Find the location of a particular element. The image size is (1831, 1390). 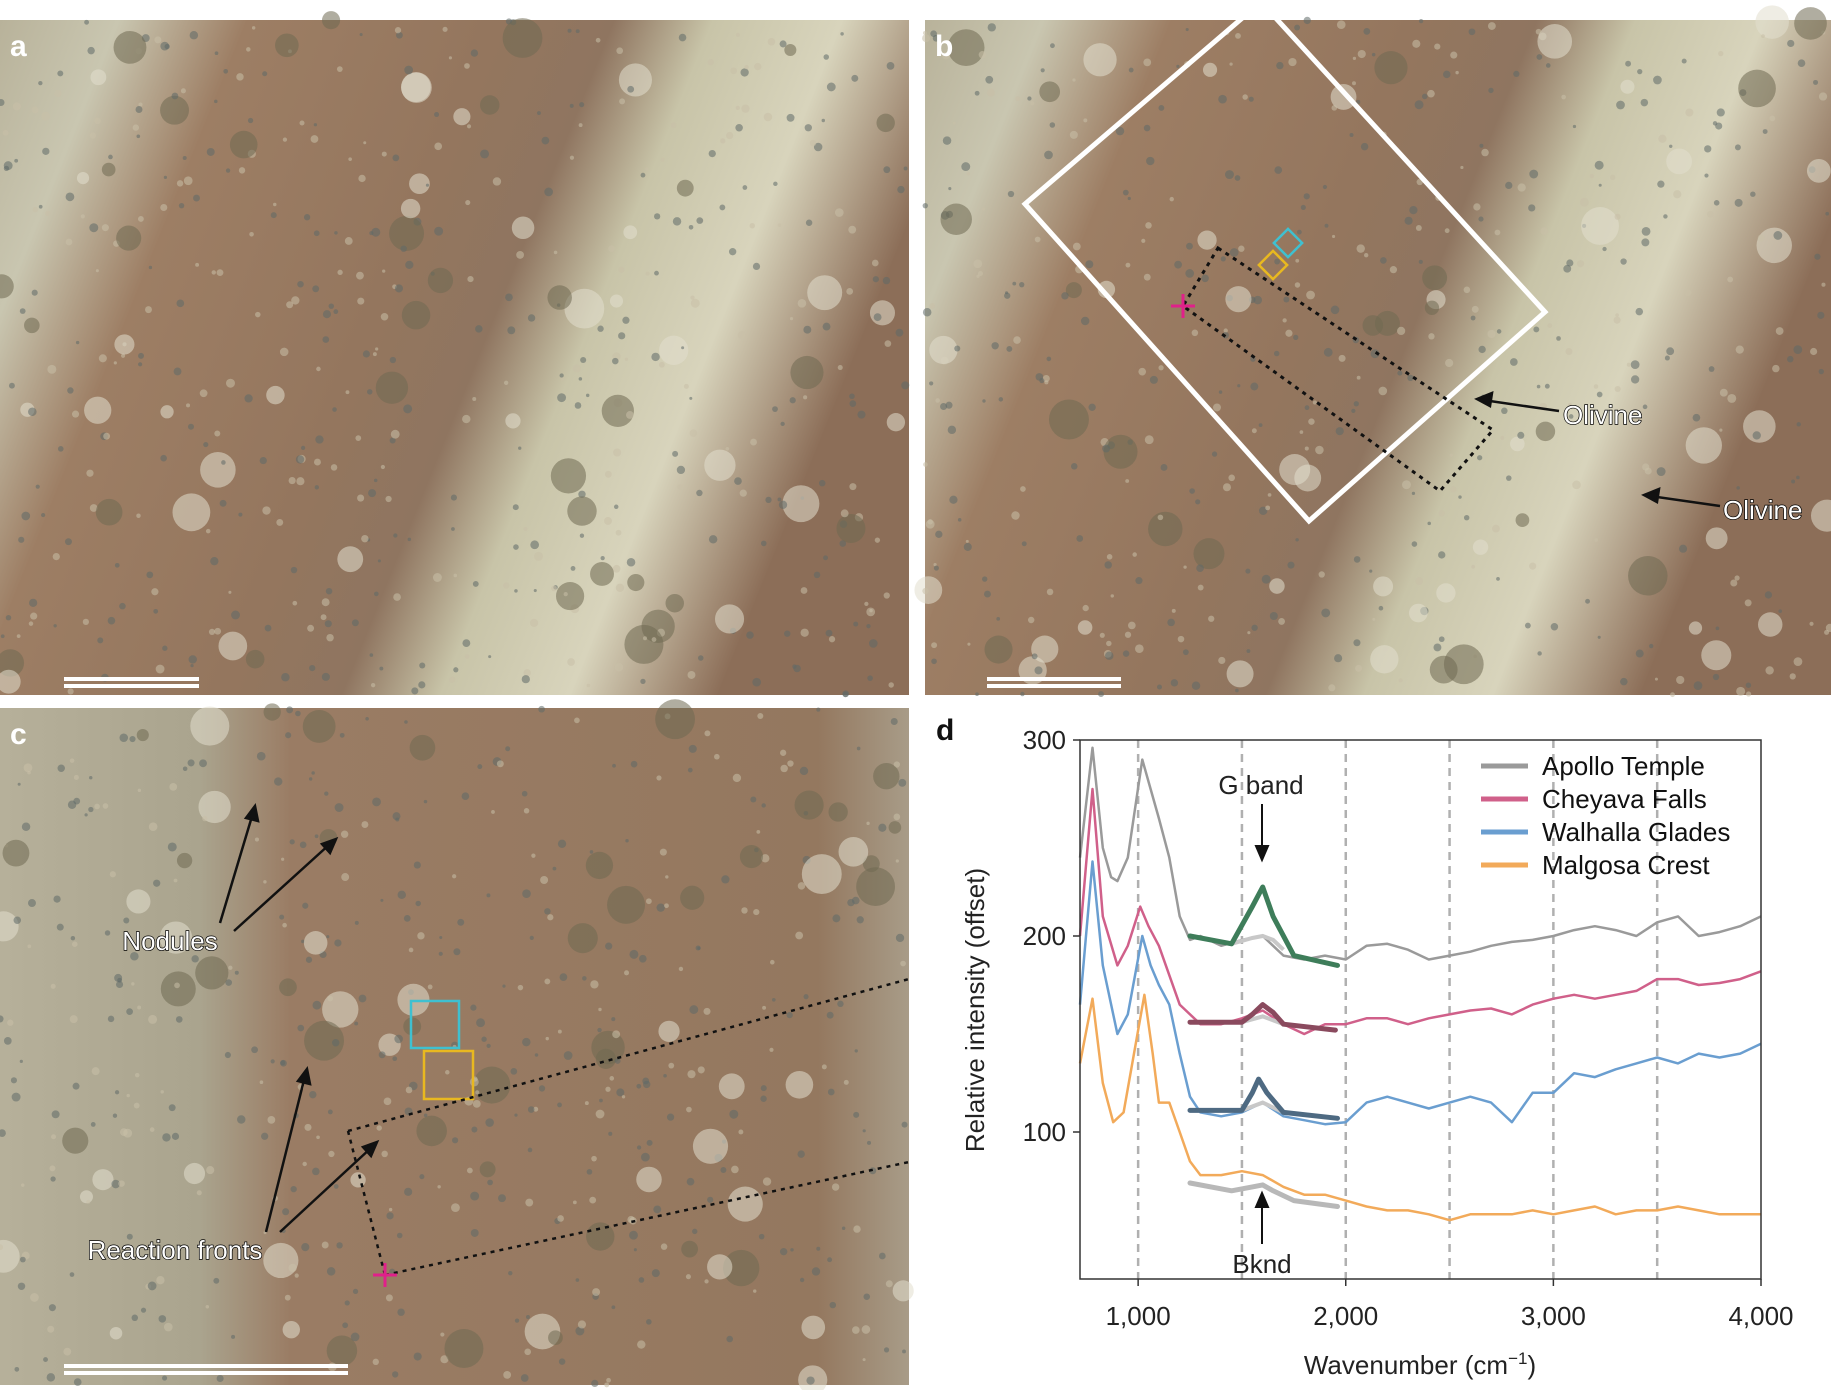

legend-label: Cheyava Falls is located at coordinates (1624, 799).